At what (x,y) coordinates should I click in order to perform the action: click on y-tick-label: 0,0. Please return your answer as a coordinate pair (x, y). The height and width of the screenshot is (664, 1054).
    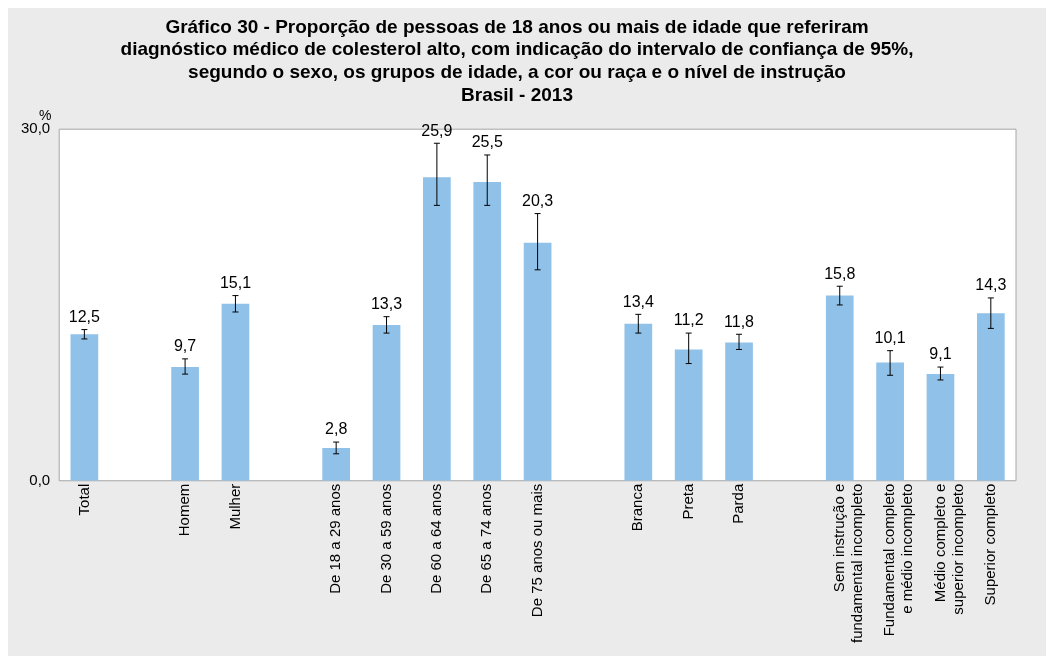
    Looking at the image, I should click on (40, 479).